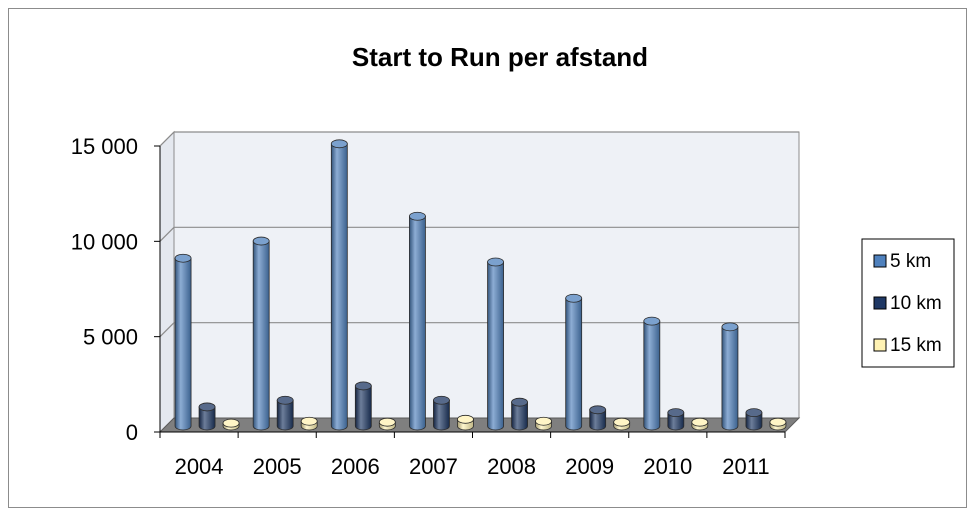 The width and height of the screenshot is (973, 512). I want to click on y-tick-label: 0, so click(132, 432).